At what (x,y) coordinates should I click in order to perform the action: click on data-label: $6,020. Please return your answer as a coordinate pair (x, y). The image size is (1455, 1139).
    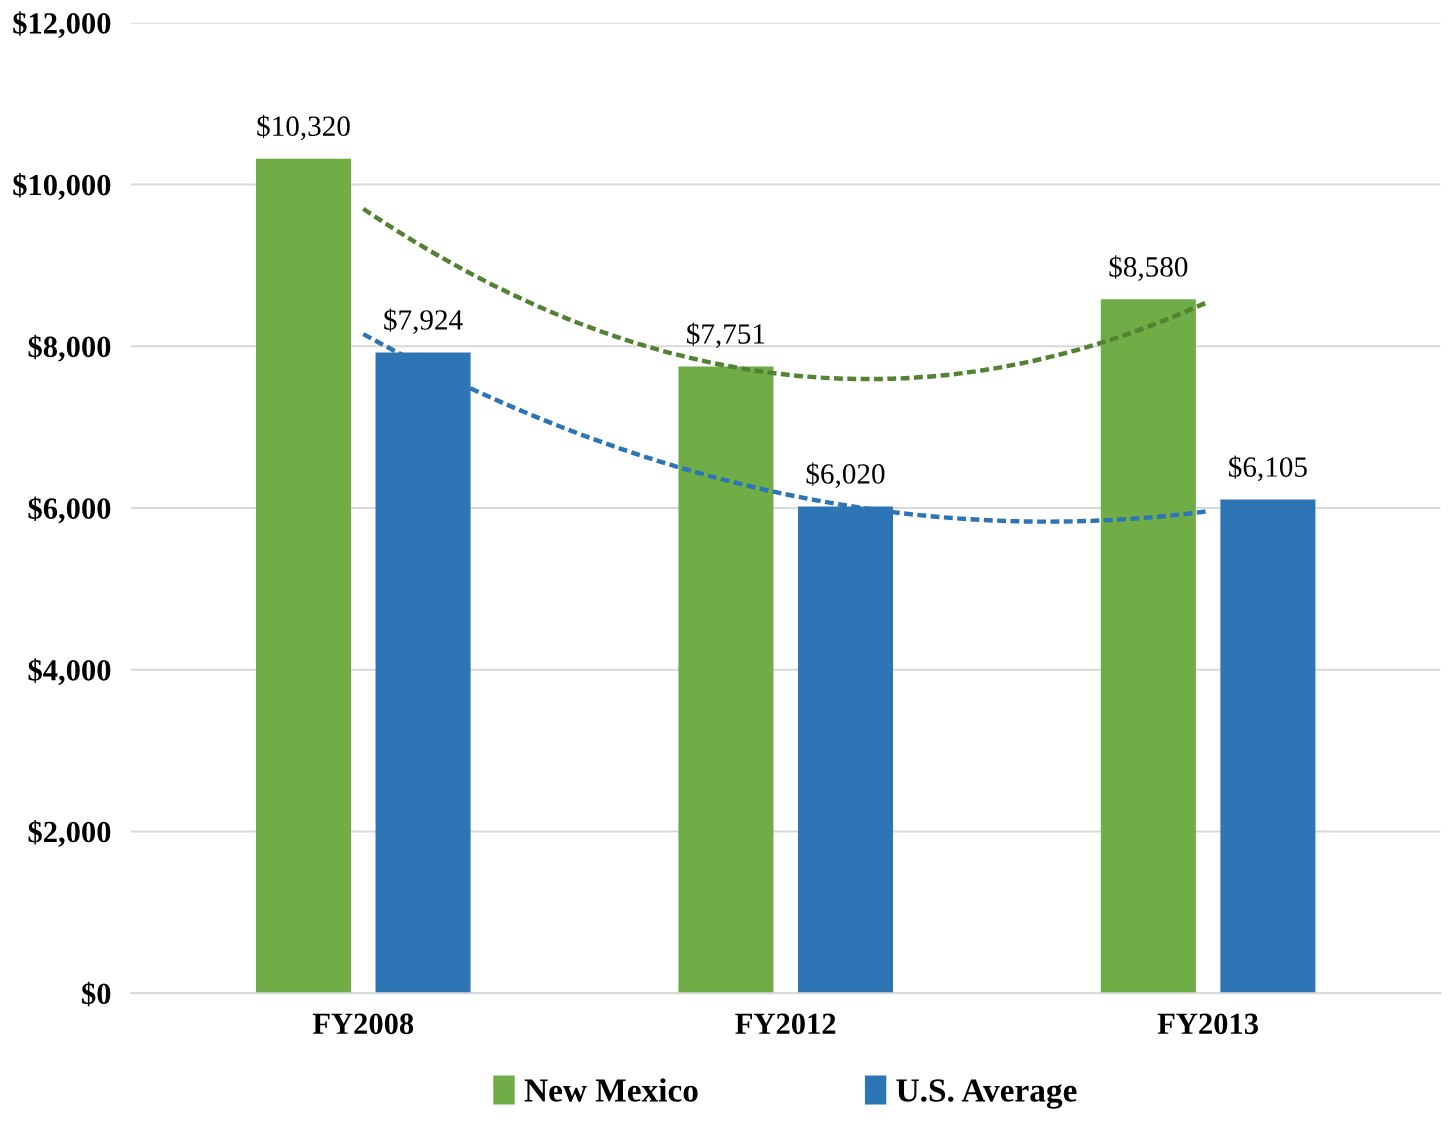
    Looking at the image, I should click on (845, 475).